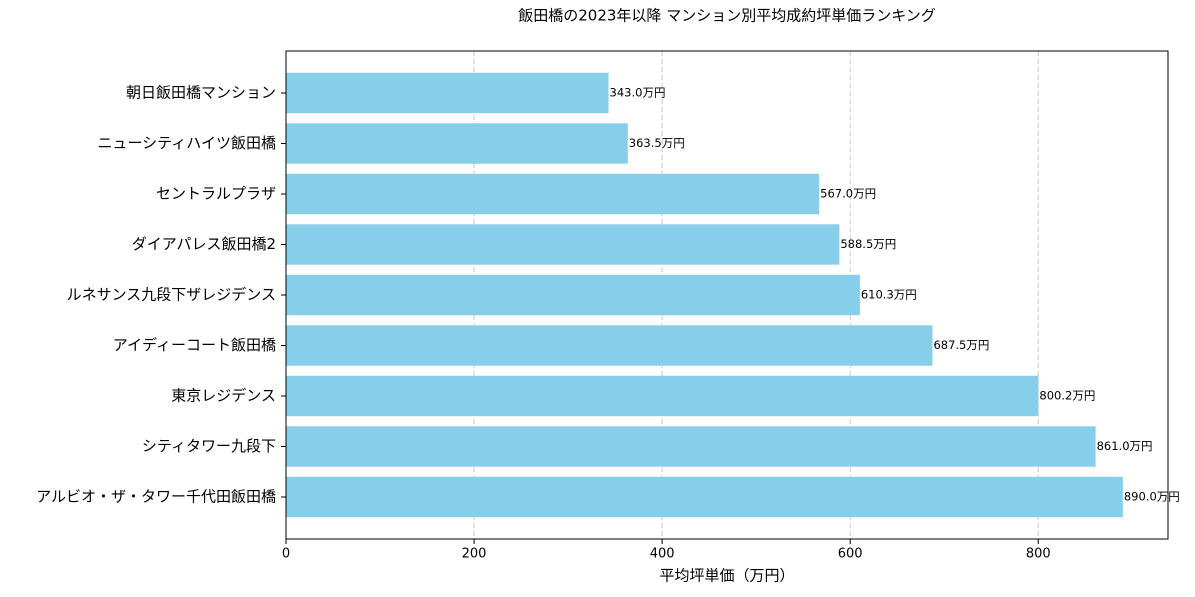 This screenshot has width=1195, height=597. I want to click on y-tick-label: アイディーコート飯田橋, so click(194, 345).